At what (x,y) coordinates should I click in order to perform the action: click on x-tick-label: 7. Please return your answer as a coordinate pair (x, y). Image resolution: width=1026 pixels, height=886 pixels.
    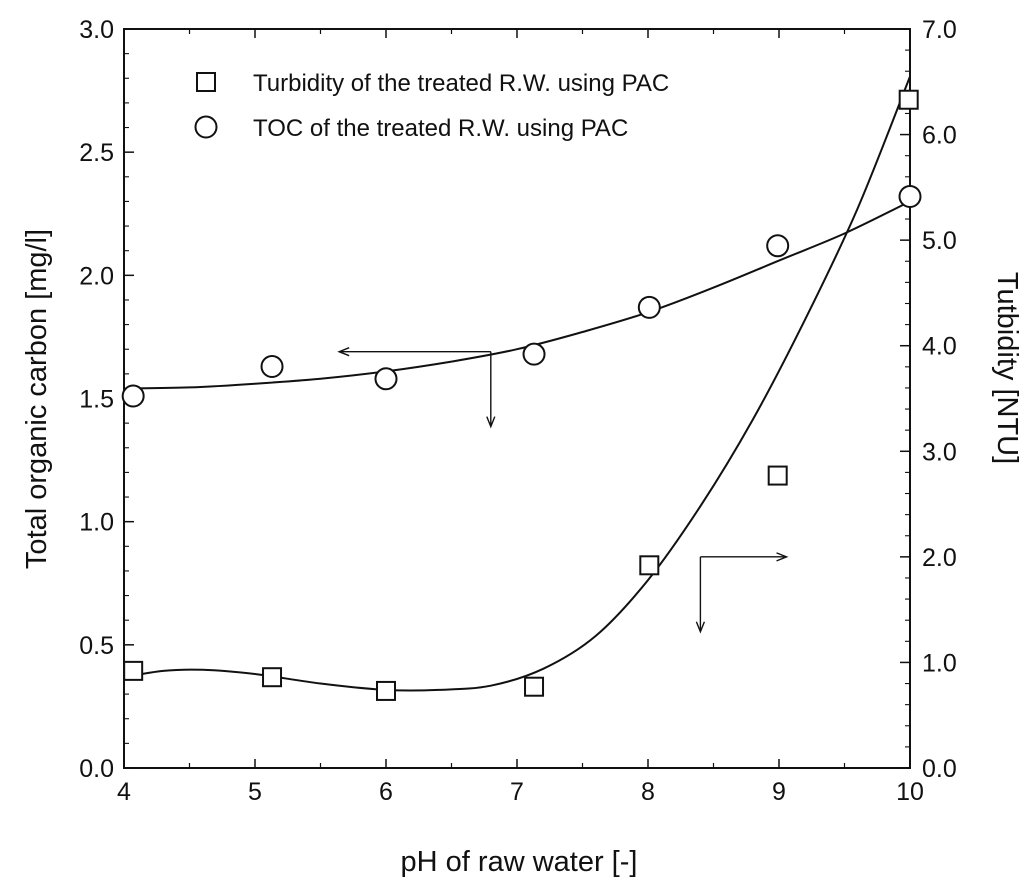
    Looking at the image, I should click on (517, 792).